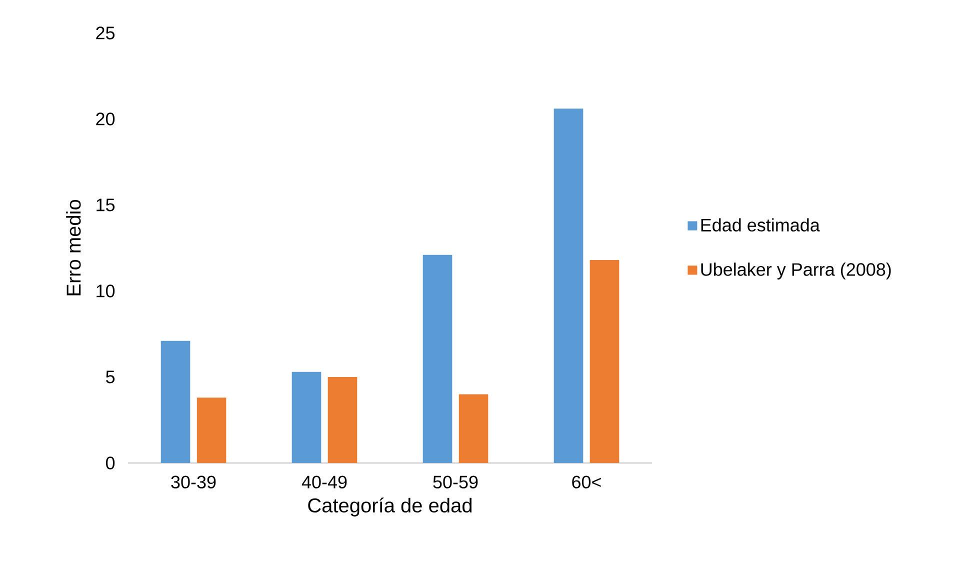 This screenshot has height=577, width=957. Describe the element at coordinates (455, 482) in the screenshot. I see `x-tick-label: 50-59` at that location.